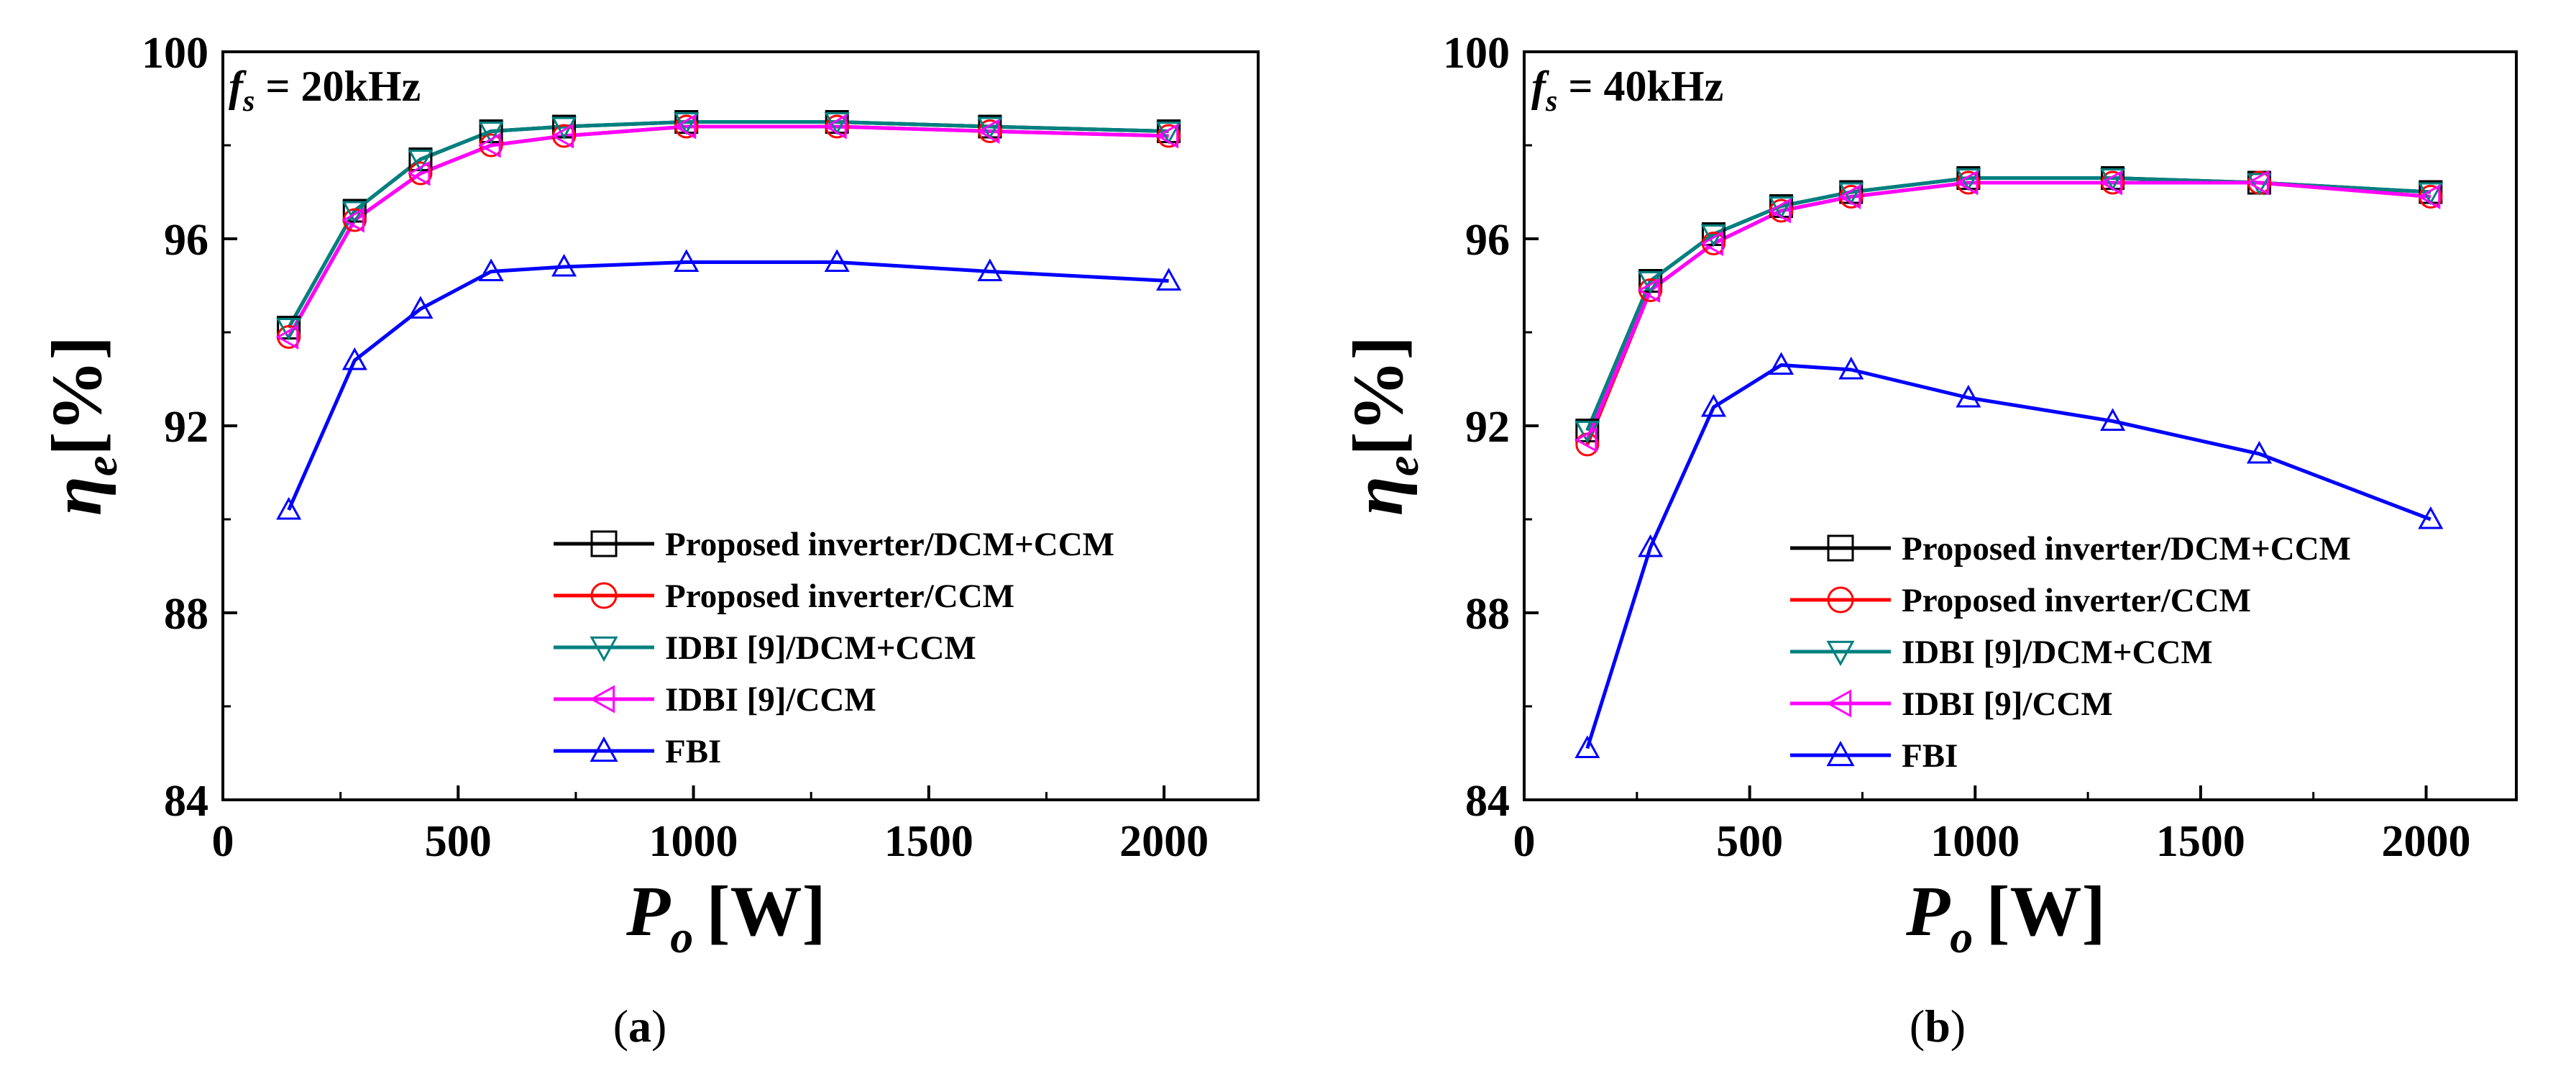 This screenshot has width=2576, height=1071. What do you see at coordinates (1524, 841) in the screenshot?
I see `x-tick-label-b: 0` at bounding box center [1524, 841].